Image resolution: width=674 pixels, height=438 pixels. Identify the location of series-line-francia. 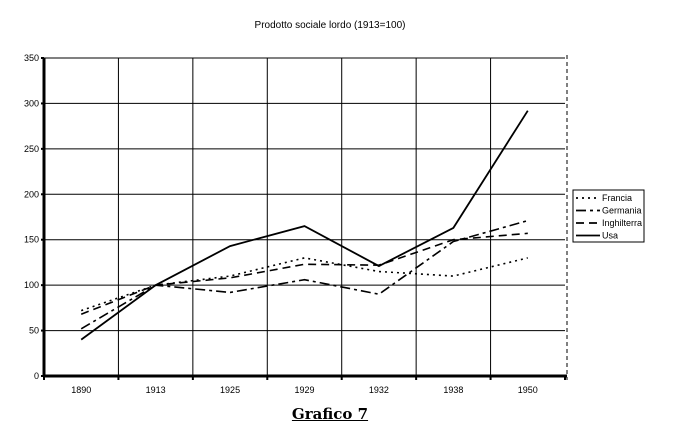
(304, 284).